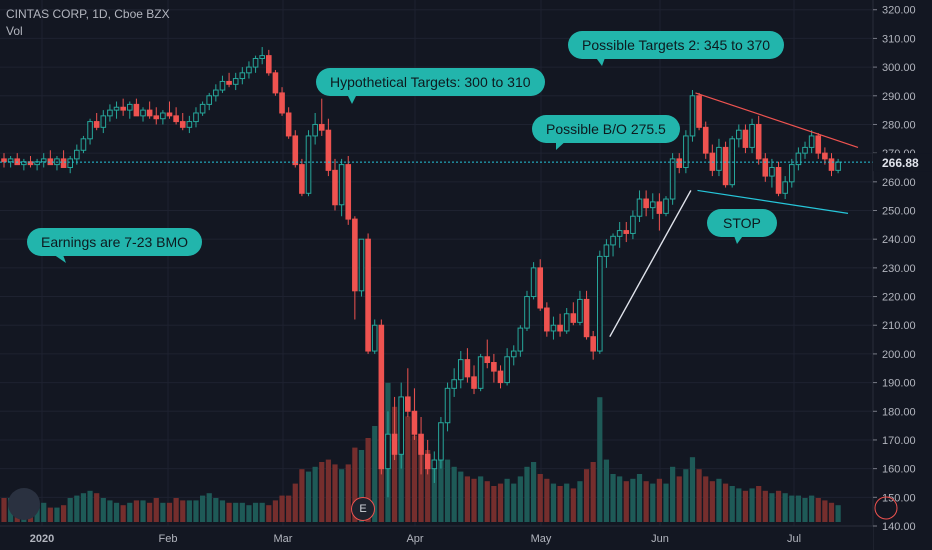  Describe the element at coordinates (430, 82) in the screenshot. I see `annotation-hypothetical-targets: Hypothetical Targets: 300 to 310` at that location.